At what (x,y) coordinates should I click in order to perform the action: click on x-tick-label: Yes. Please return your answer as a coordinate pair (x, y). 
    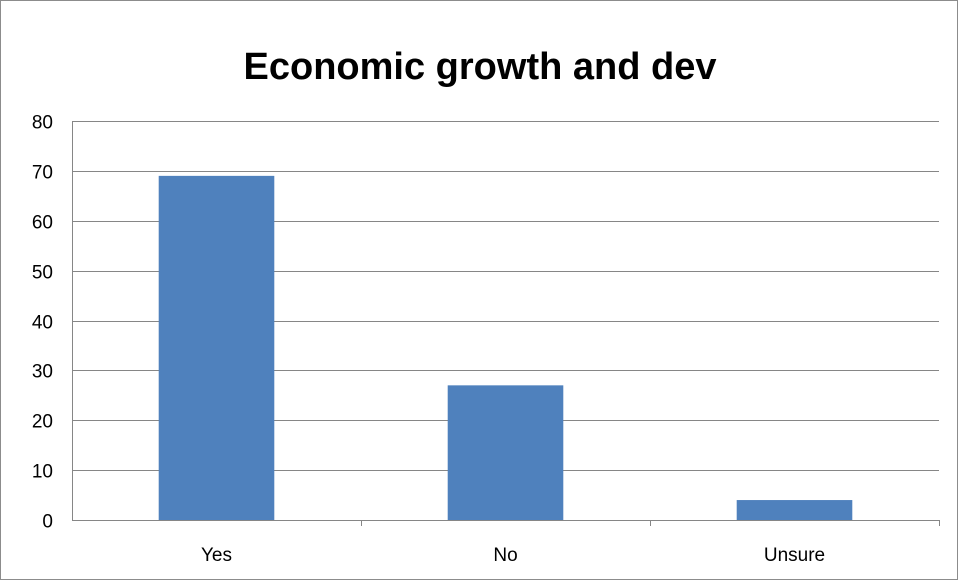
    Looking at the image, I should click on (216, 555).